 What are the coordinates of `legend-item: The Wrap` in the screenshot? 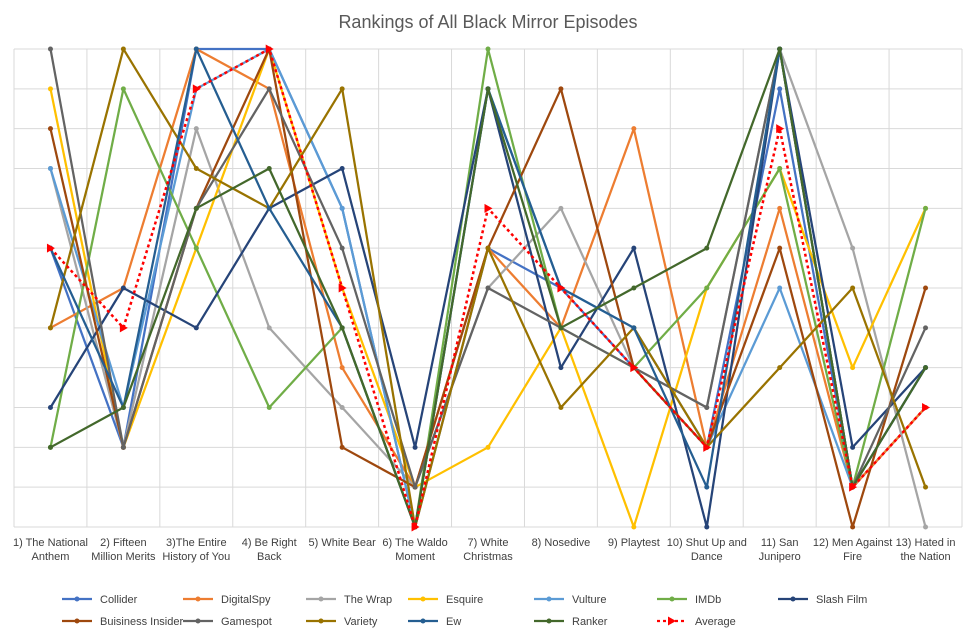 It's located at (349, 600).